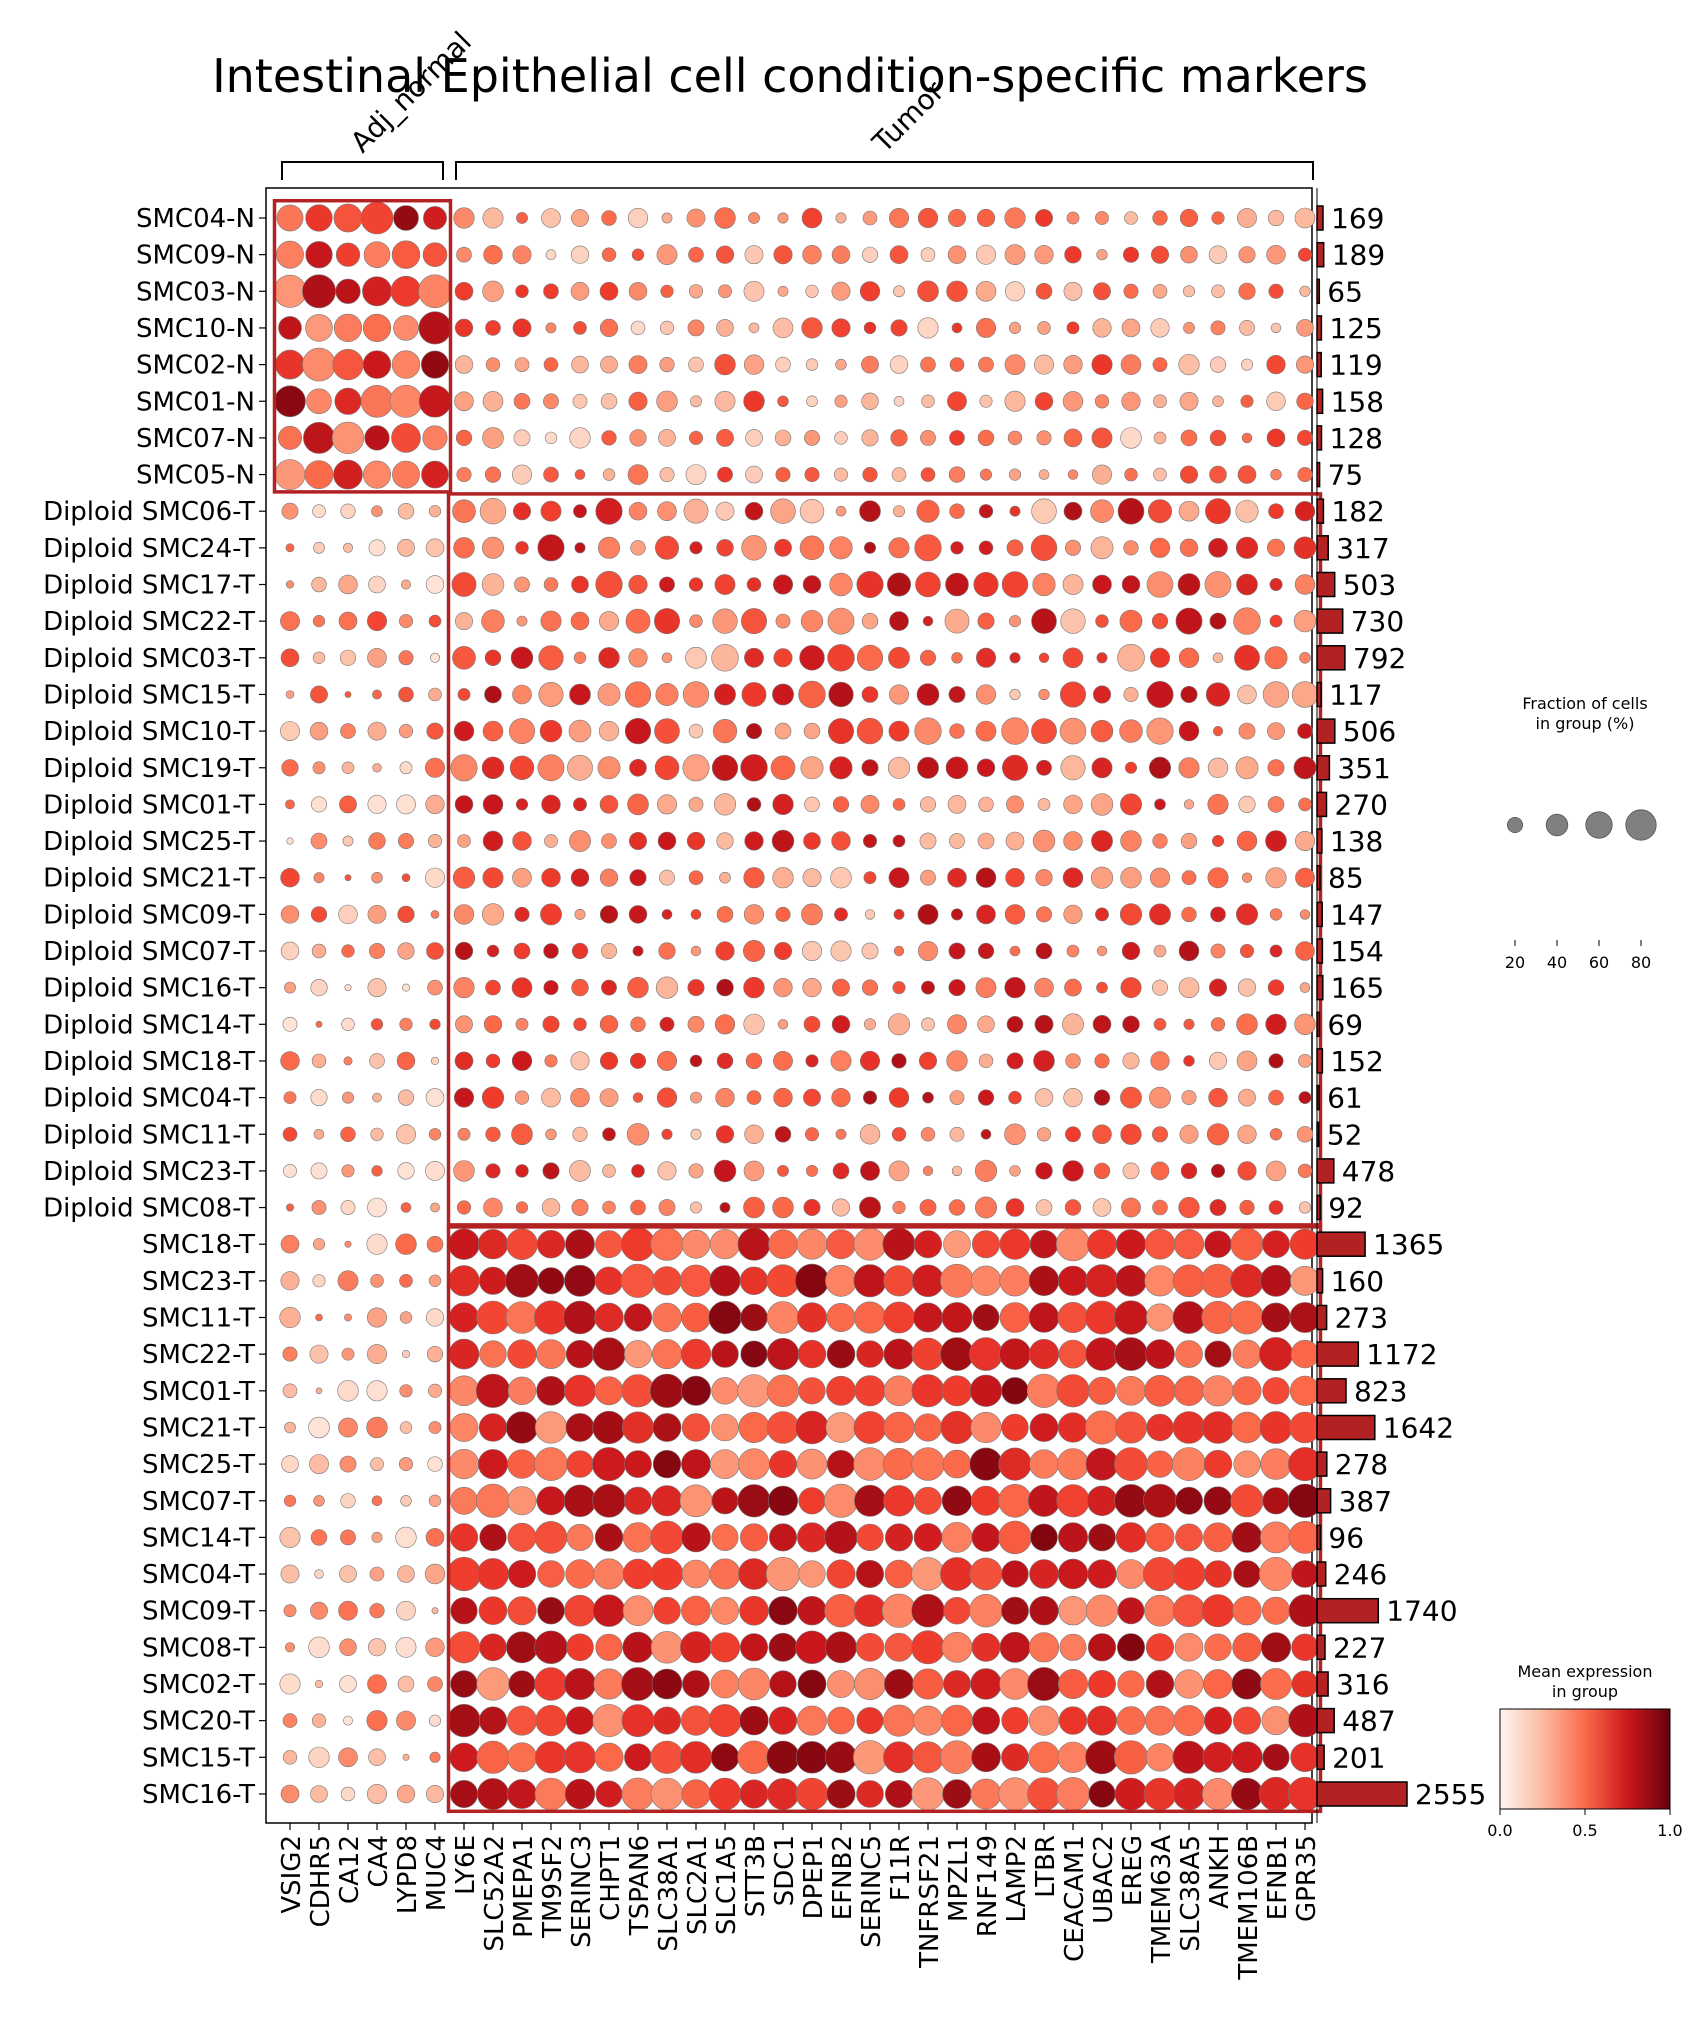  Describe the element at coordinates (957, 1501) in the screenshot. I see `dot-smc07-t-mpzl1` at that location.